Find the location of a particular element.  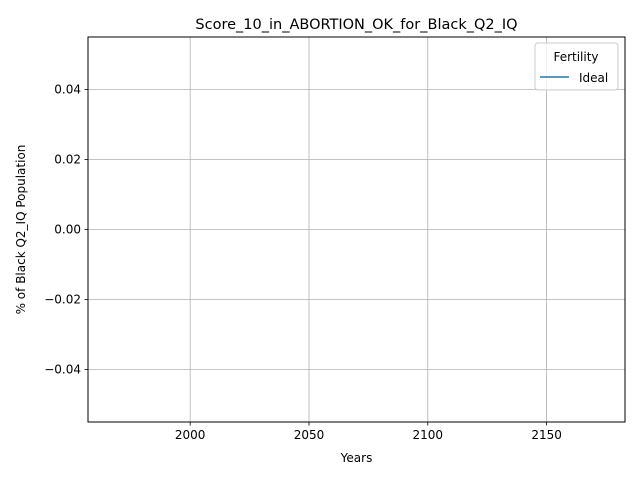

x-tick-label: 2050 is located at coordinates (309, 435).